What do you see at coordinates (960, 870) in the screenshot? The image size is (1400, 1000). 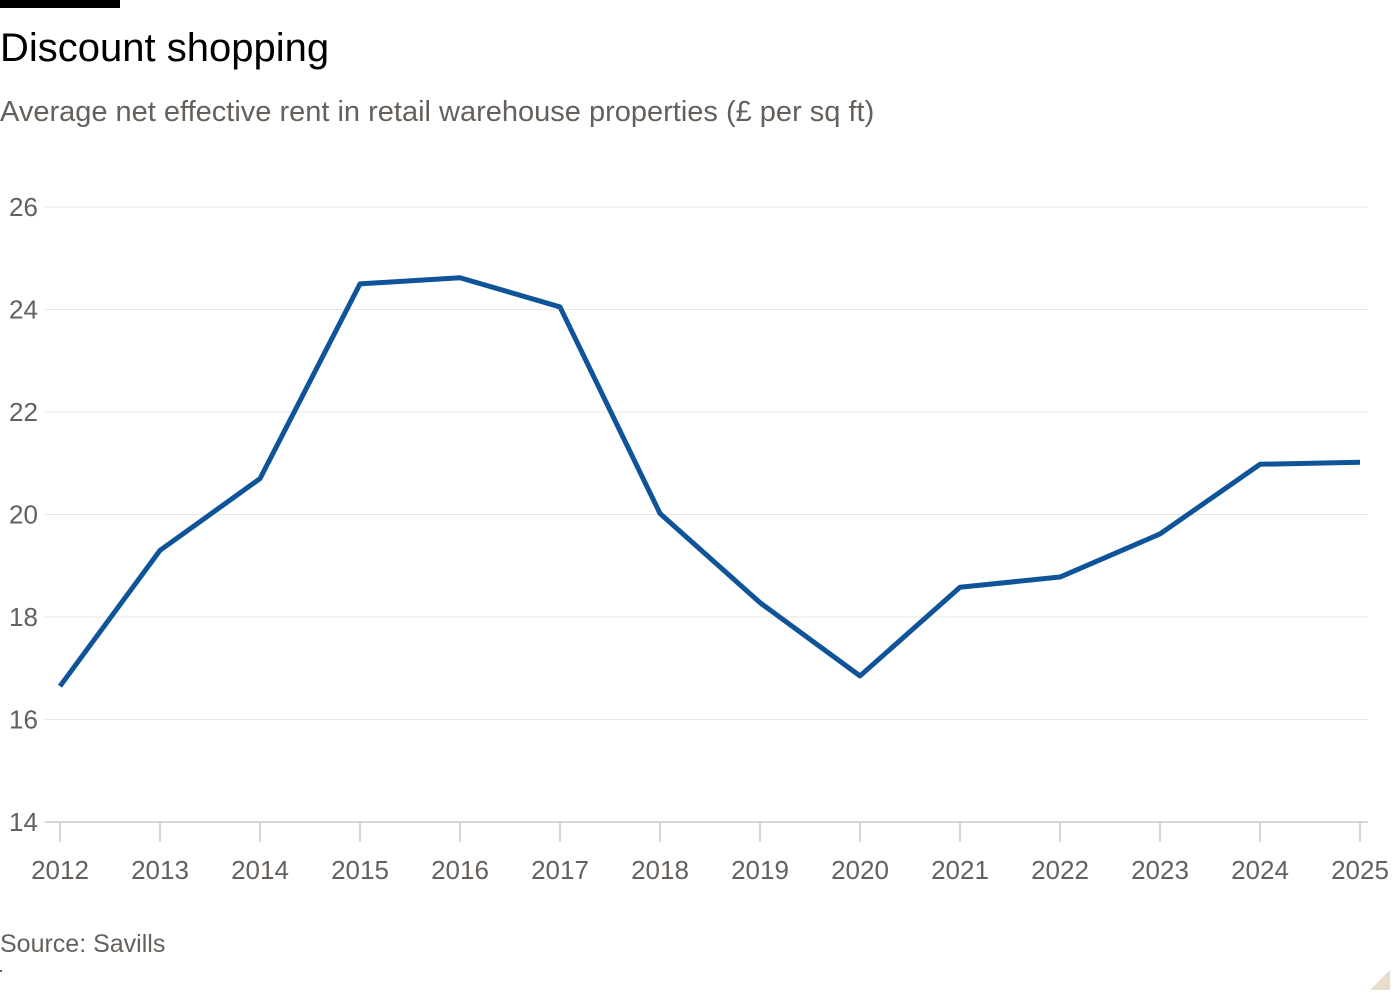 I see `x-tick-label: 2021` at bounding box center [960, 870].